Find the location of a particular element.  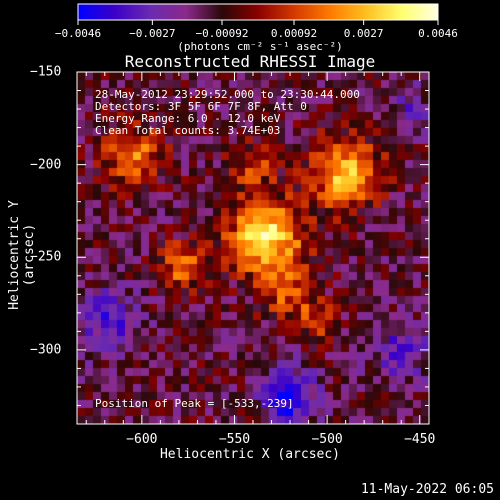

colorbar-units: (photons cm⁻² s⁻¹ asec⁻²) is located at coordinates (260, 46).